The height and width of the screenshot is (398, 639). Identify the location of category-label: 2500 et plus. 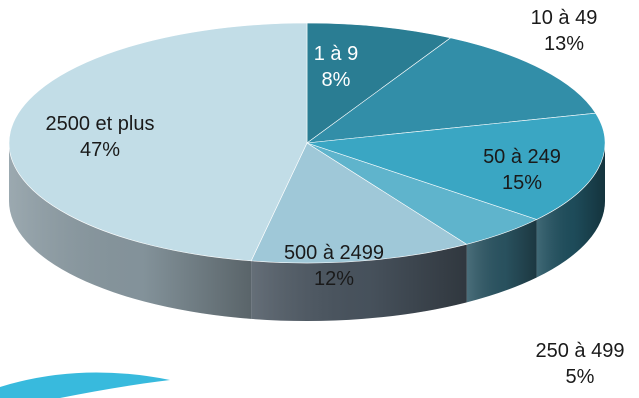
(100, 124).